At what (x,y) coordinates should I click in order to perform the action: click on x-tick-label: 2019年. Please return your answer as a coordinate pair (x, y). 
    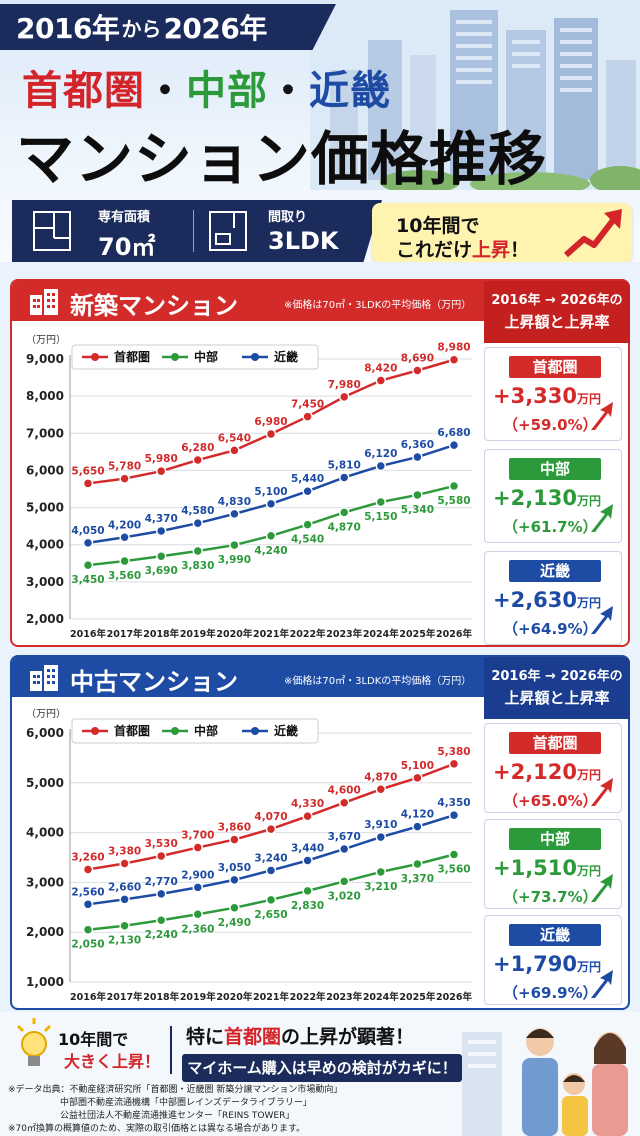
    Looking at the image, I should click on (198, 997).